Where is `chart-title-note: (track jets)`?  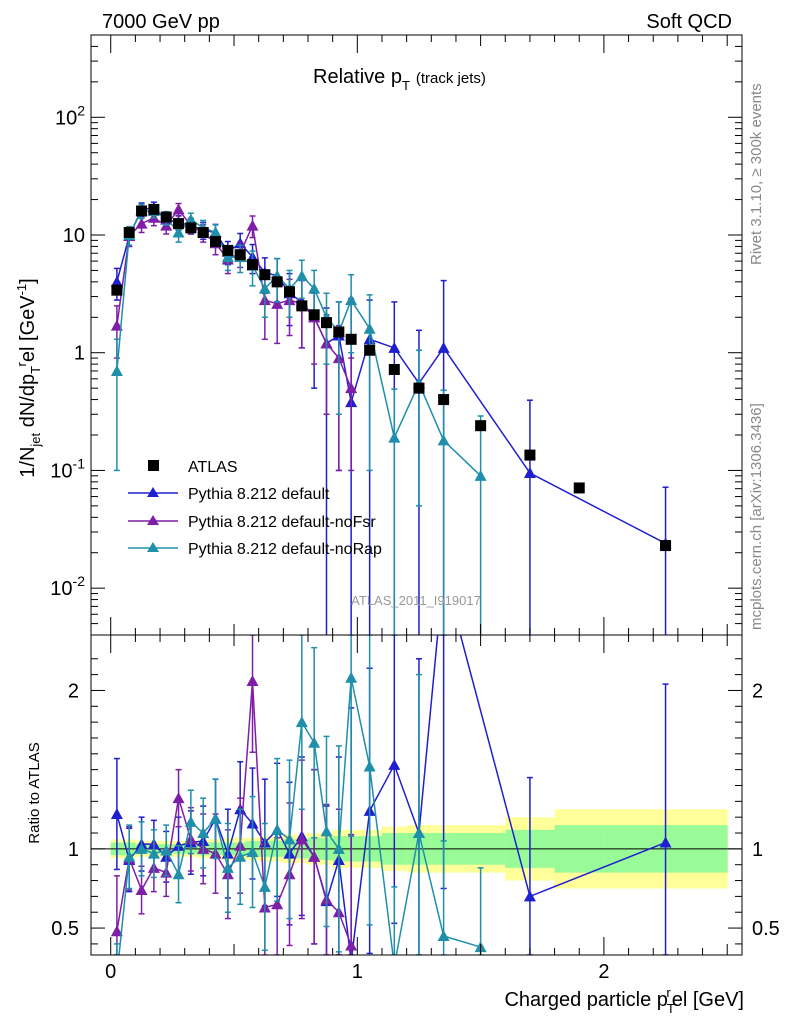
chart-title-note: (track jets) is located at coordinates (451, 78).